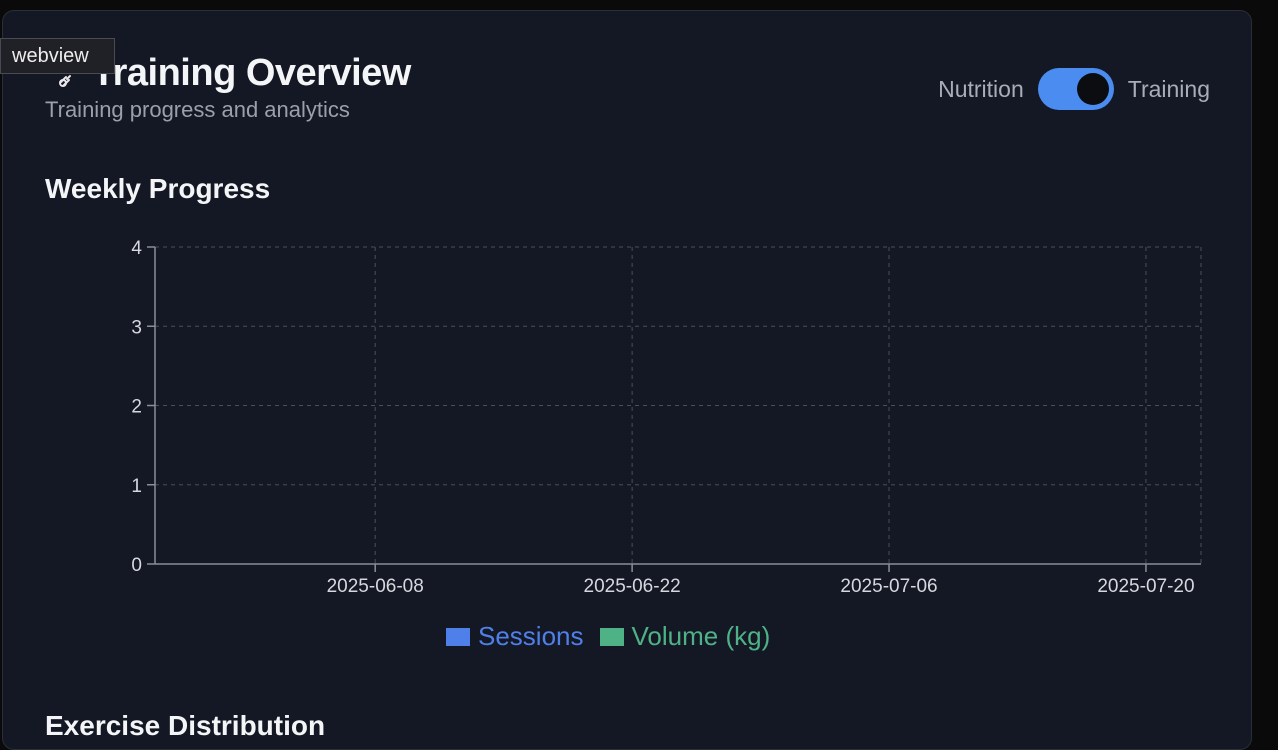 The height and width of the screenshot is (750, 1278). I want to click on section-title-exercise-distribution: Exercise Distribution, so click(185, 725).